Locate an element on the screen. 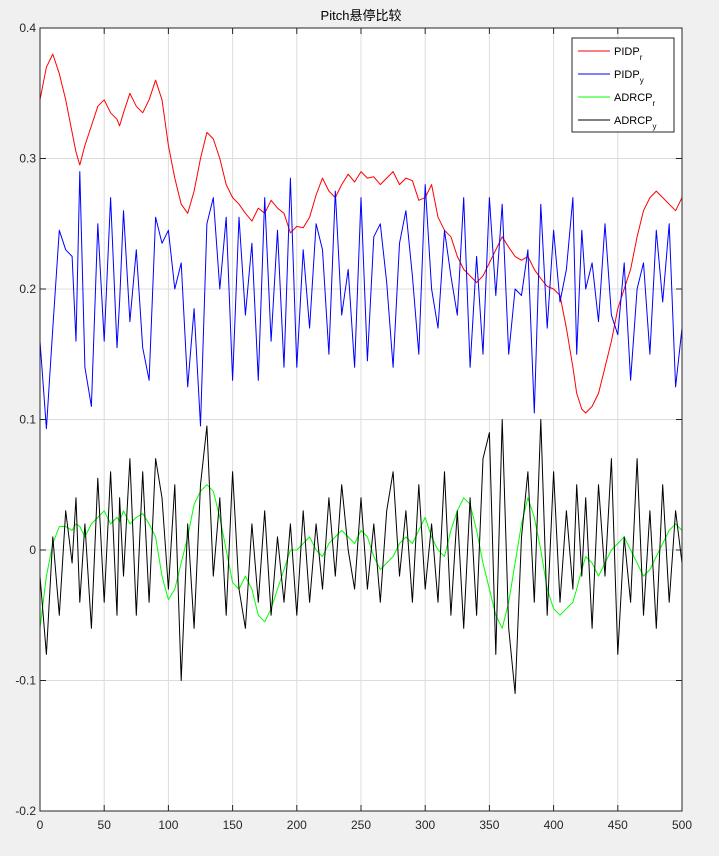  y-tick-label: 0 is located at coordinates (32, 550).